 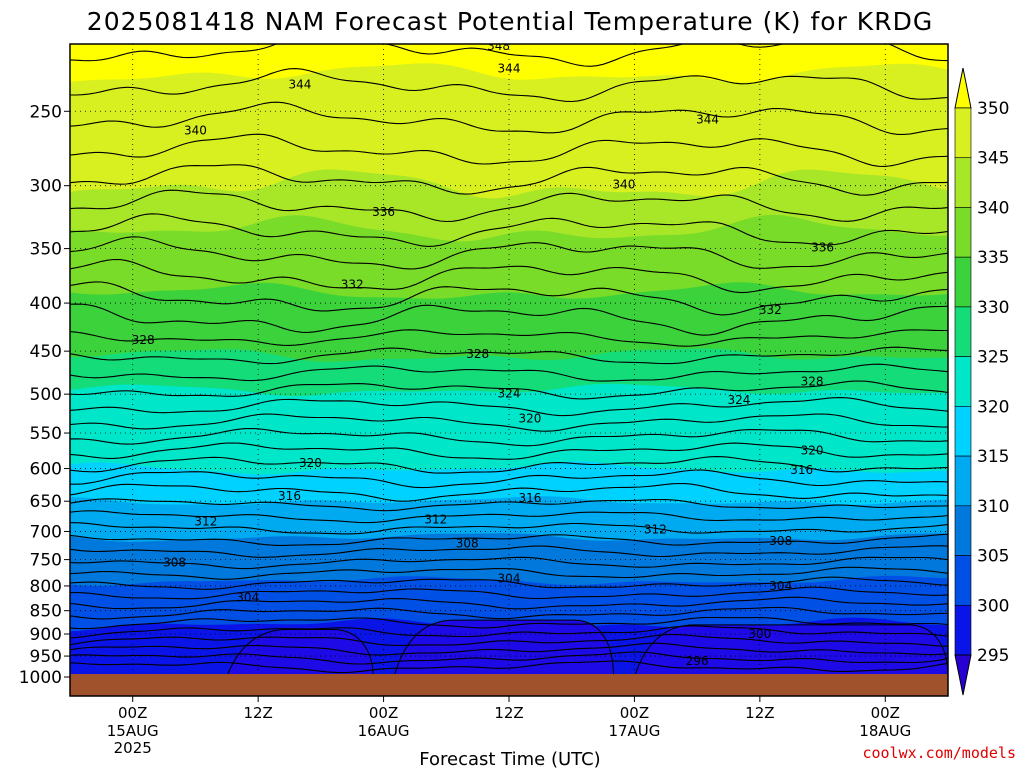 I want to click on colorbar-label-0: 350, so click(x=993, y=109).